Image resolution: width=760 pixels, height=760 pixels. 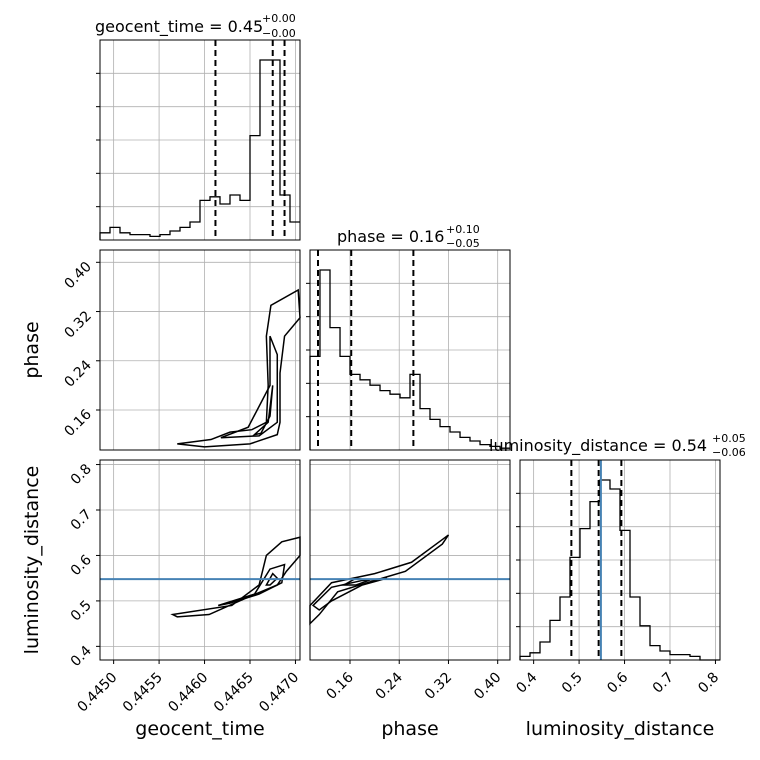 I want to click on y-tick-label: 0.8, so click(x=81, y=474).